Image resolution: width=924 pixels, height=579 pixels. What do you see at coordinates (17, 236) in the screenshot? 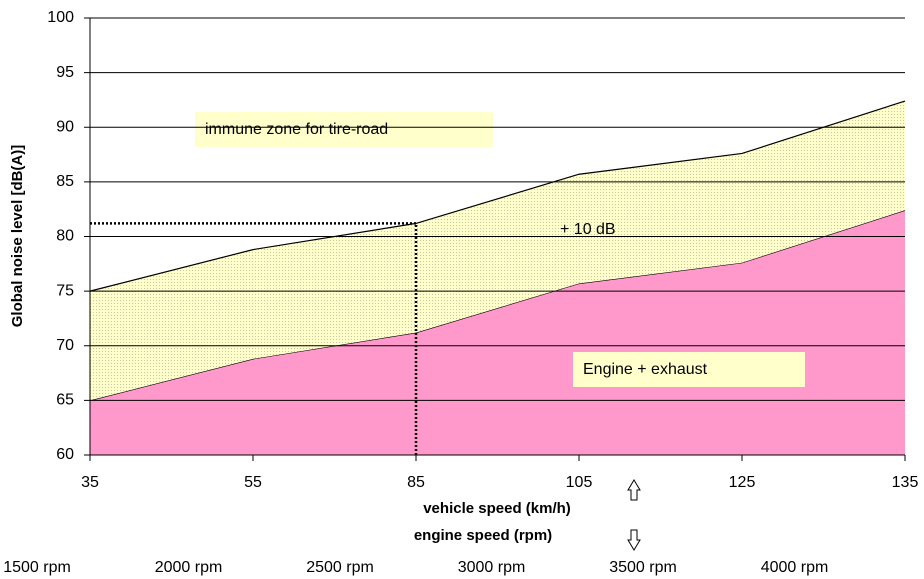
I see `y-axis-label: Global noise level [dB(A)]` at bounding box center [17, 236].